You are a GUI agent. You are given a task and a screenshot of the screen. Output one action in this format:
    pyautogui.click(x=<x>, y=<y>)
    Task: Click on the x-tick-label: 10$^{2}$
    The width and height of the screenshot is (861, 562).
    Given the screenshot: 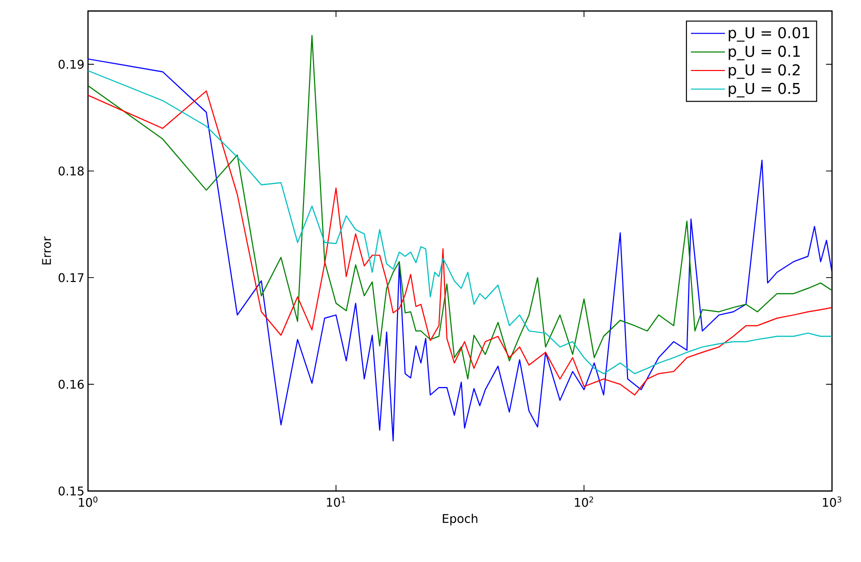 What is the action you would take?
    pyautogui.click(x=584, y=501)
    